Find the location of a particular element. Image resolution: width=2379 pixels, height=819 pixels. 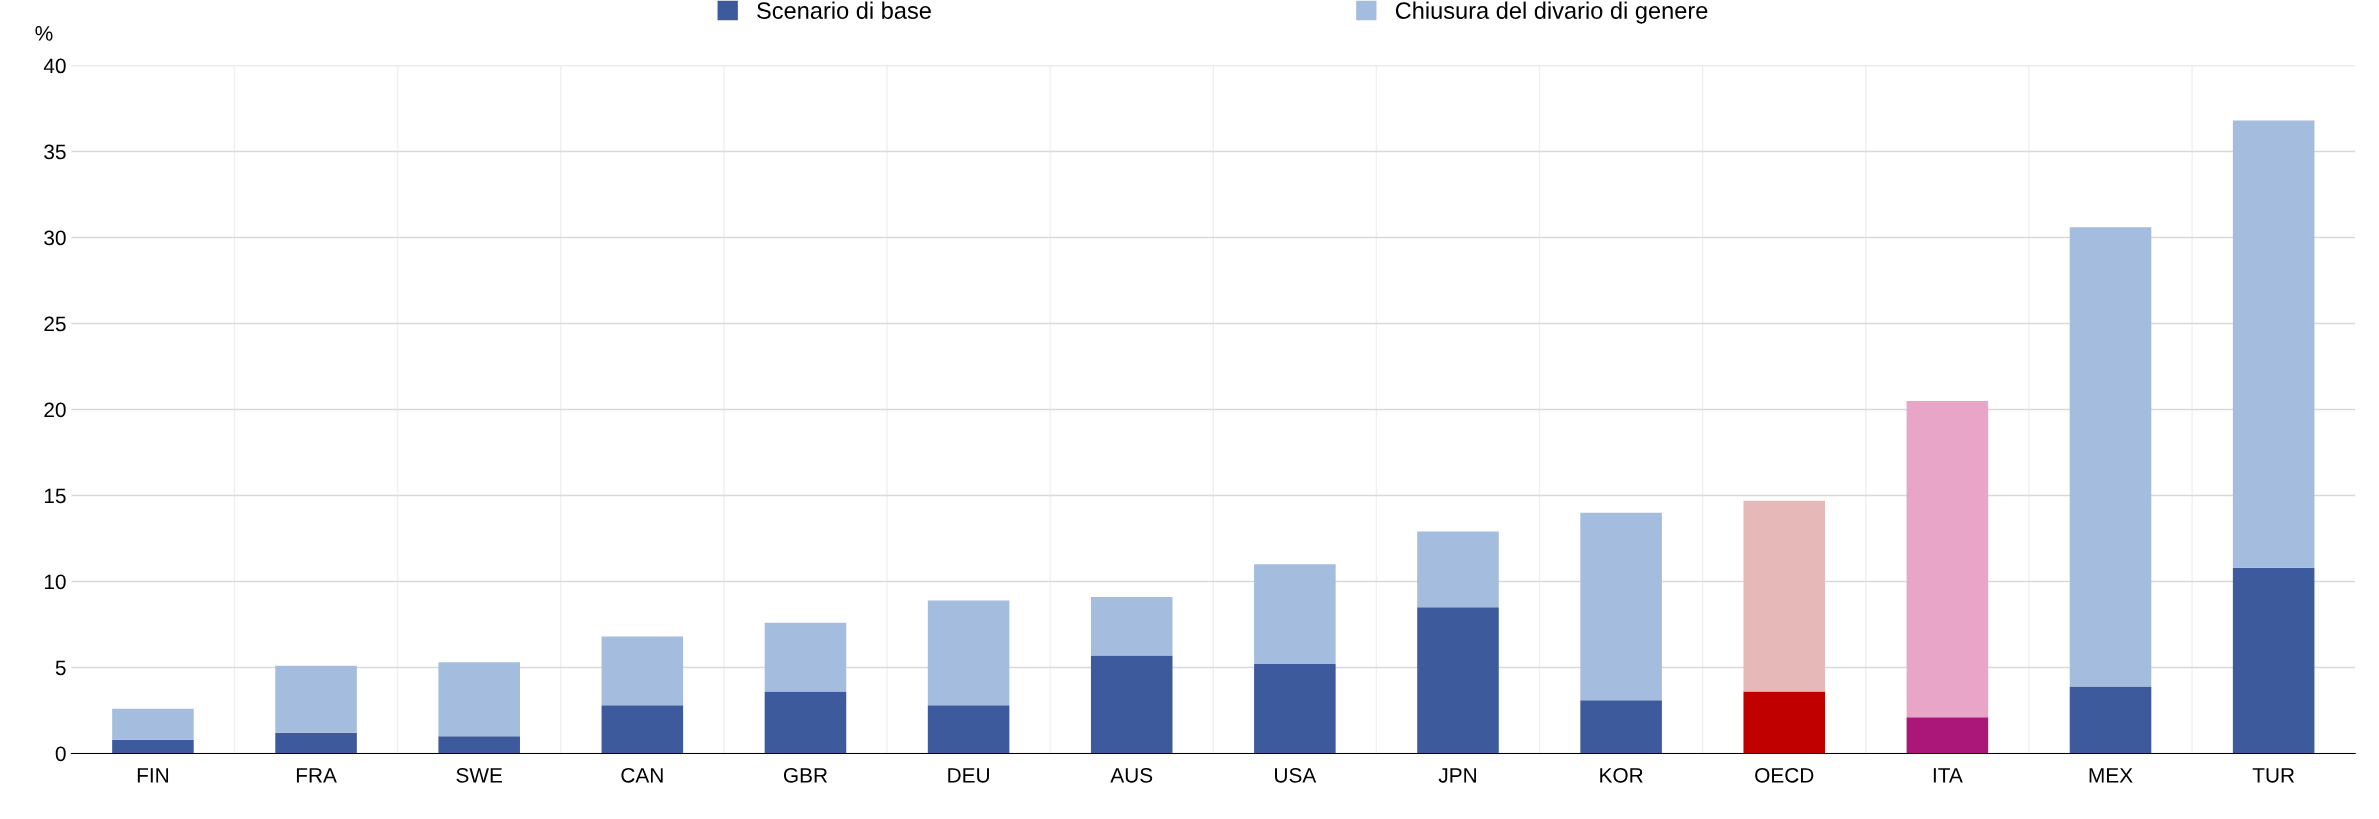

x-tick-label: ITA is located at coordinates (1948, 775).